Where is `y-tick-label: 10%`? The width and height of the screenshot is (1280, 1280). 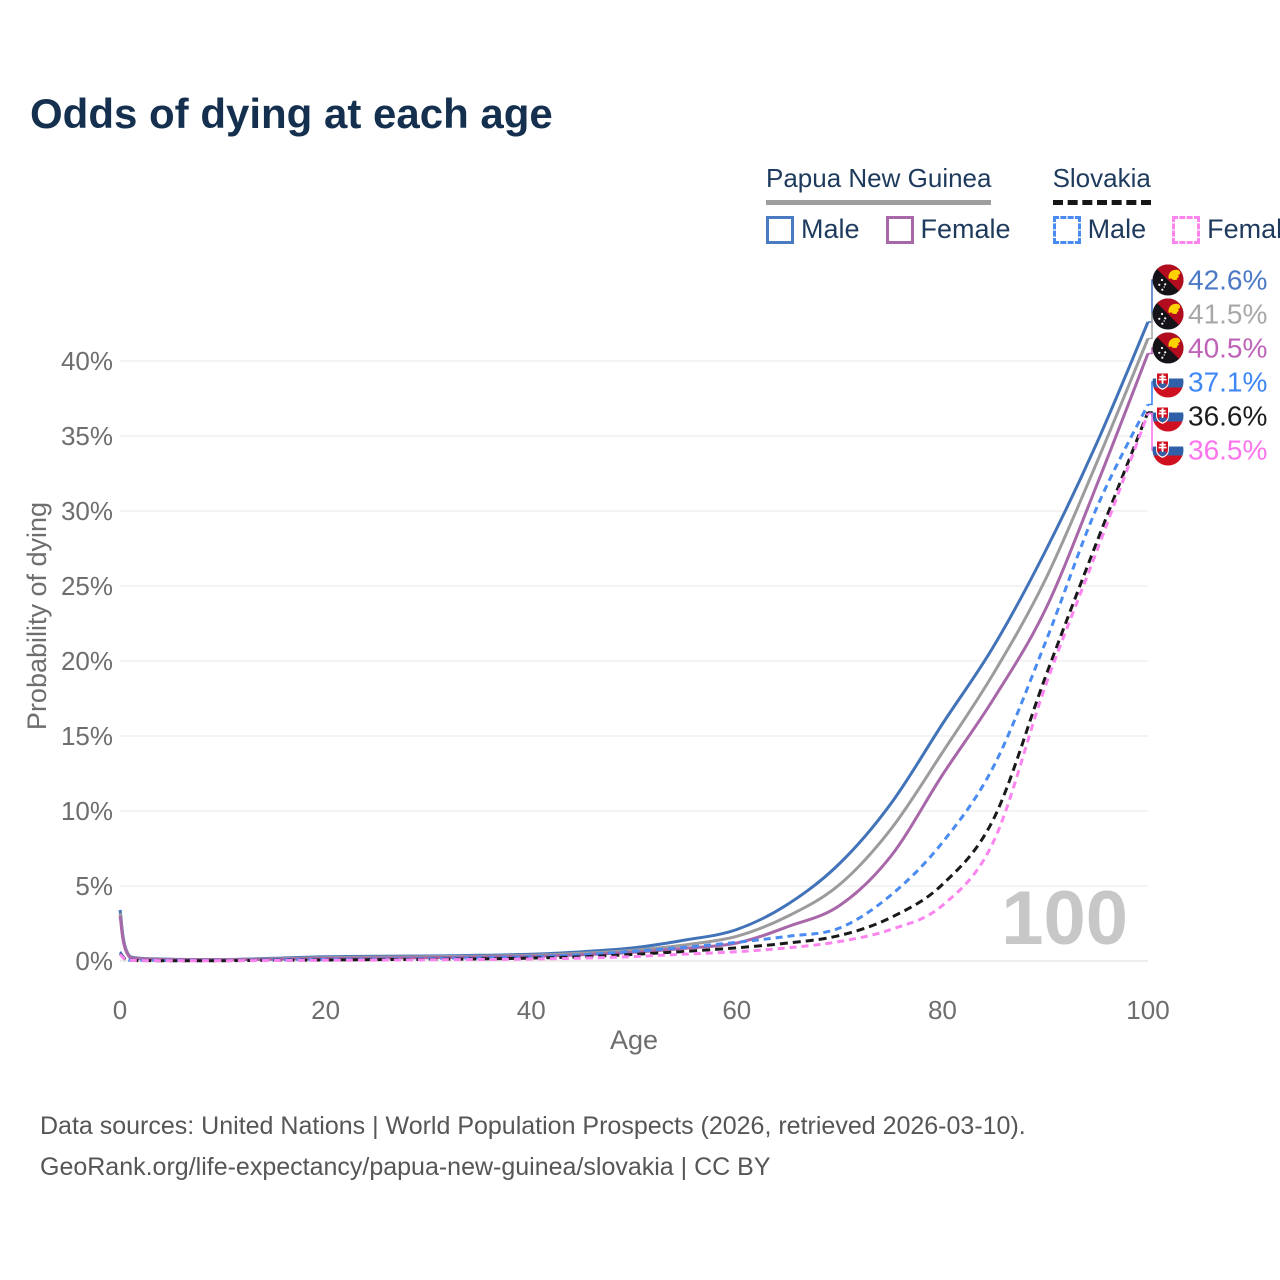 y-tick-label: 10% is located at coordinates (87, 811).